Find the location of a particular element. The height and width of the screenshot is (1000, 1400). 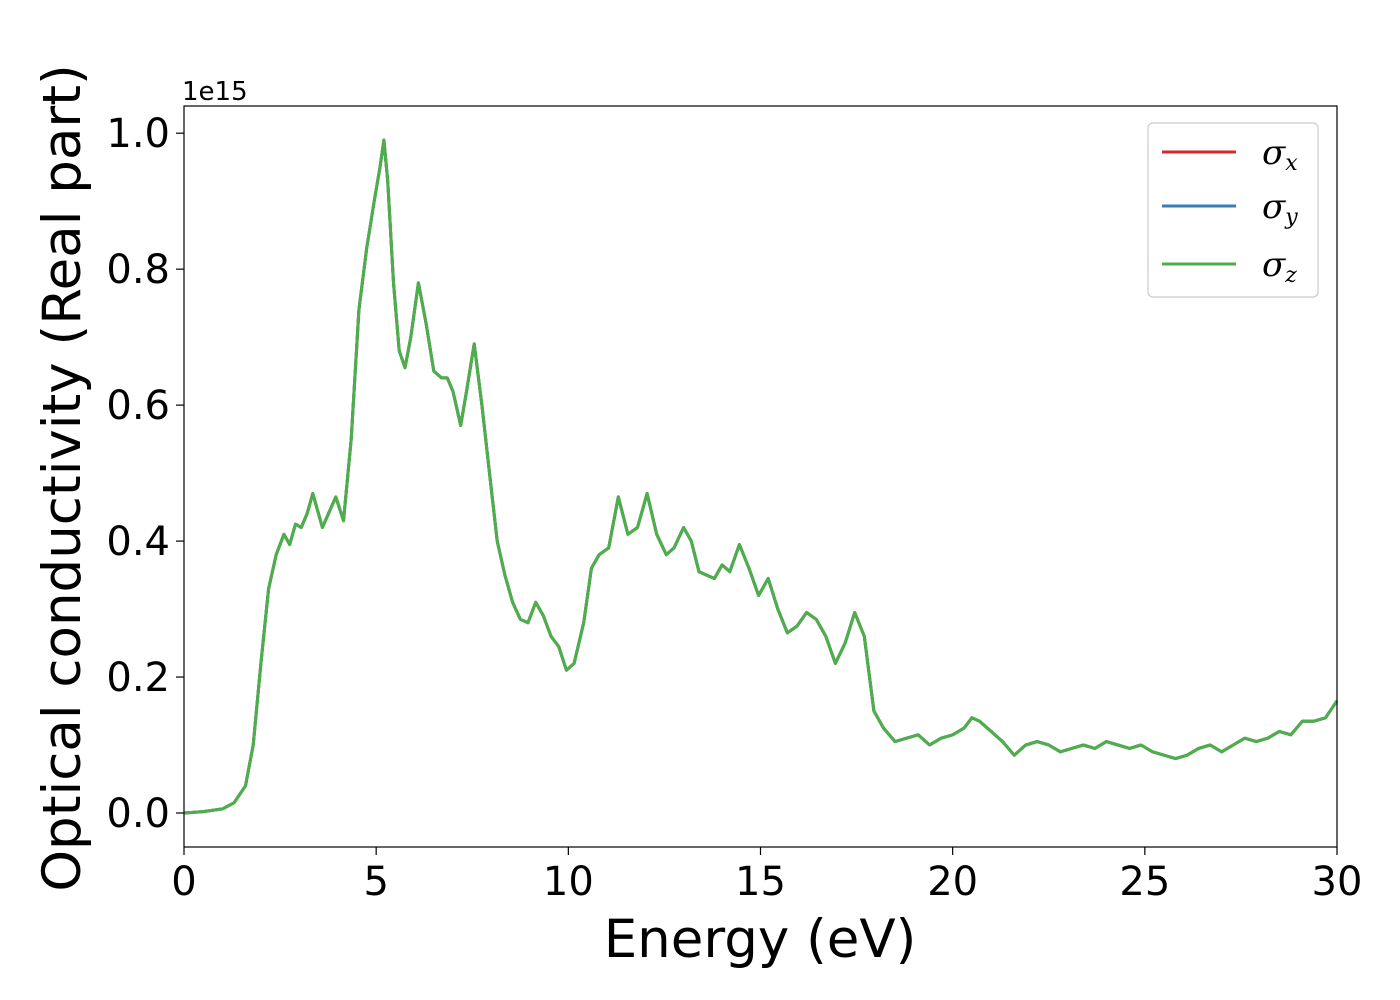

legend: σx σy σz is located at coordinates (1233, 210).